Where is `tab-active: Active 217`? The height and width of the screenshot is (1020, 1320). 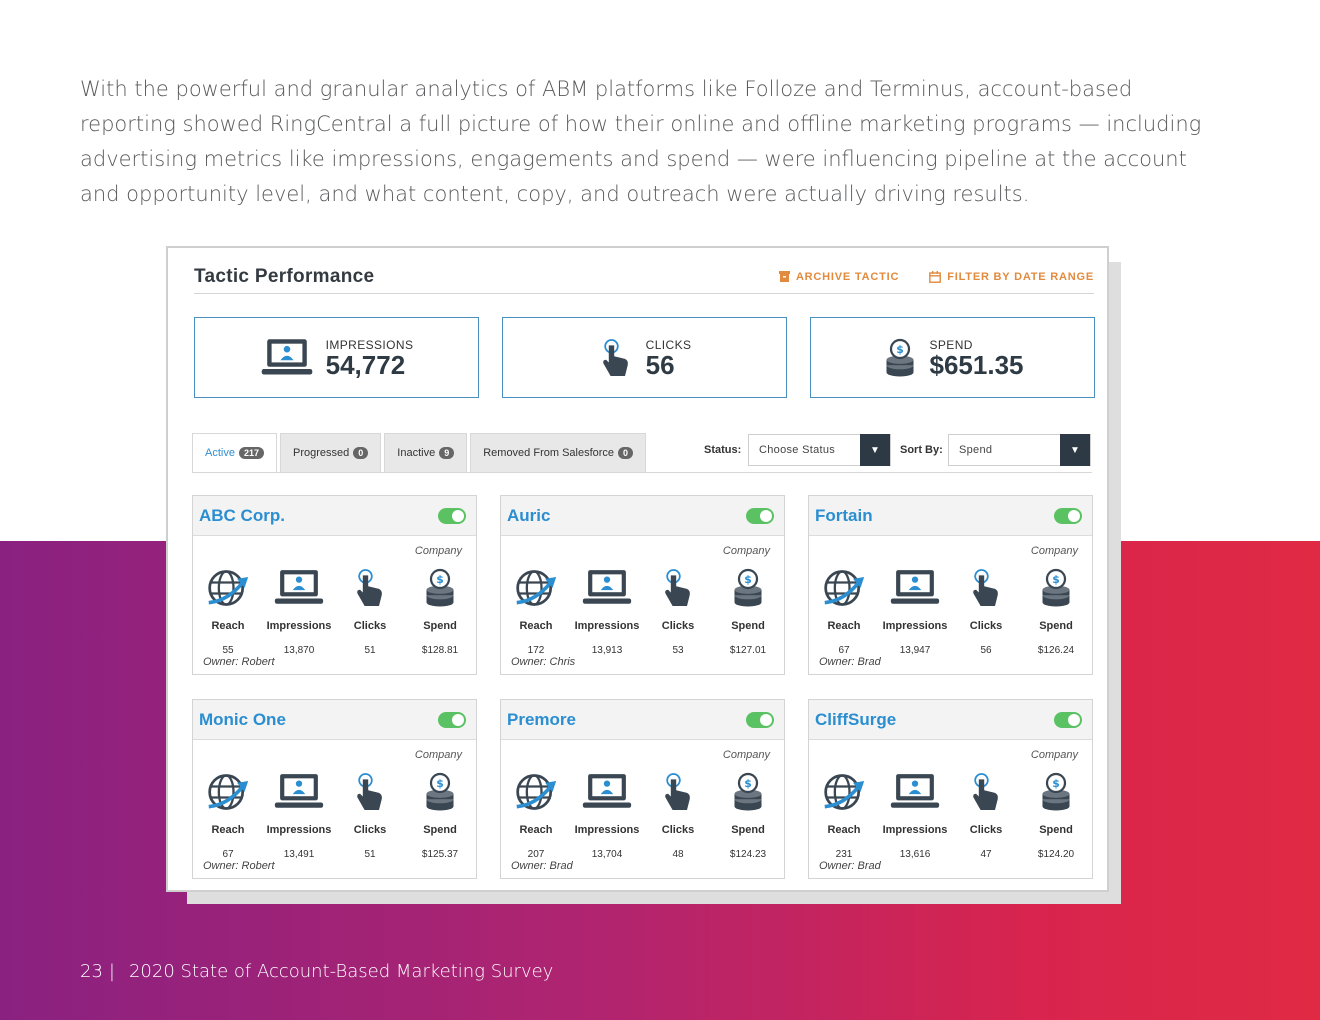
tab-active: Active 217 is located at coordinates (234, 453).